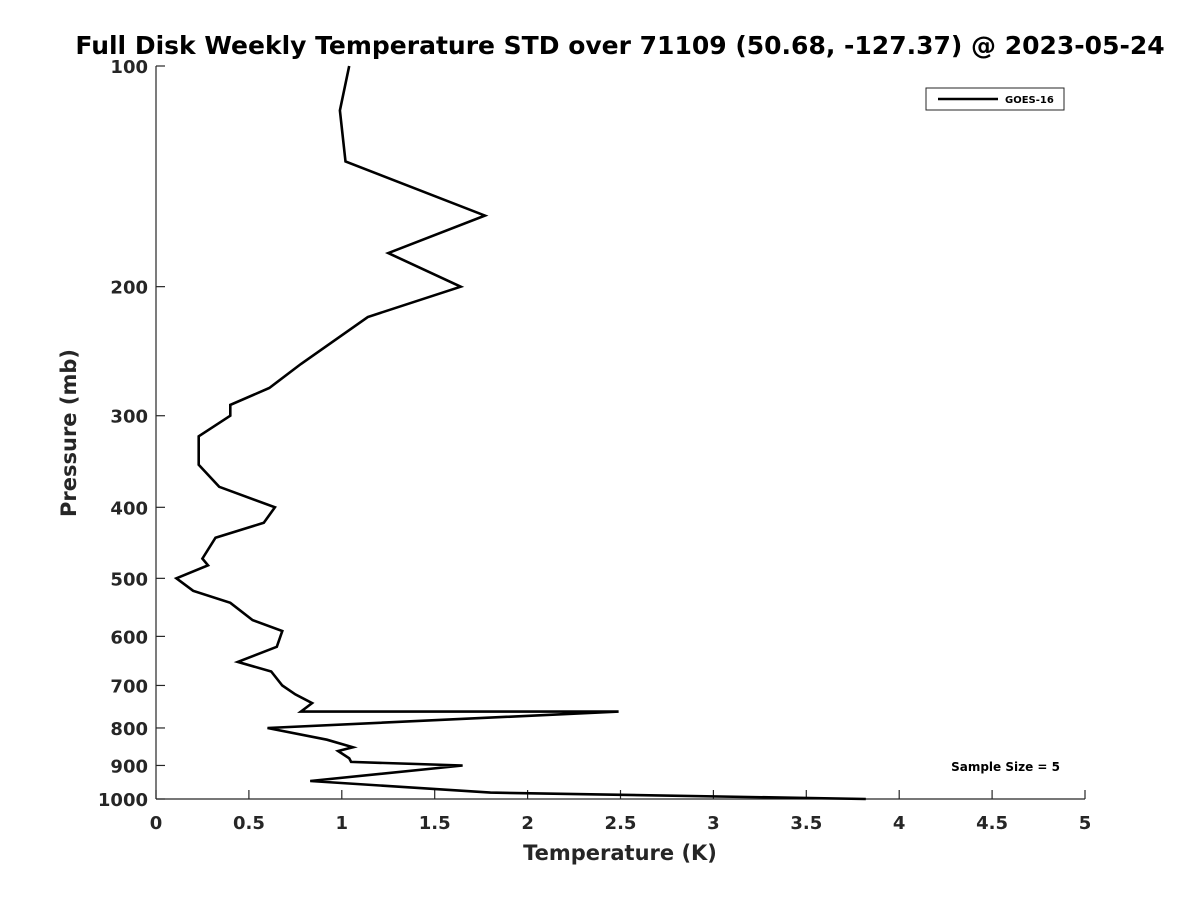 This screenshot has height=900, width=1200. I want to click on y-tick-label: 1000, so click(123, 800).